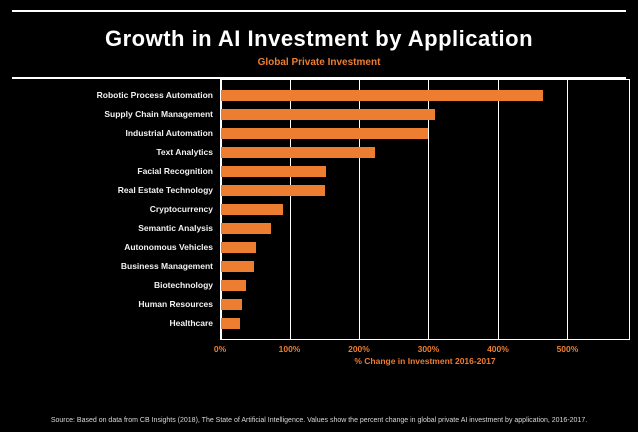  I want to click on x-tick-label: 0%, so click(220, 349).